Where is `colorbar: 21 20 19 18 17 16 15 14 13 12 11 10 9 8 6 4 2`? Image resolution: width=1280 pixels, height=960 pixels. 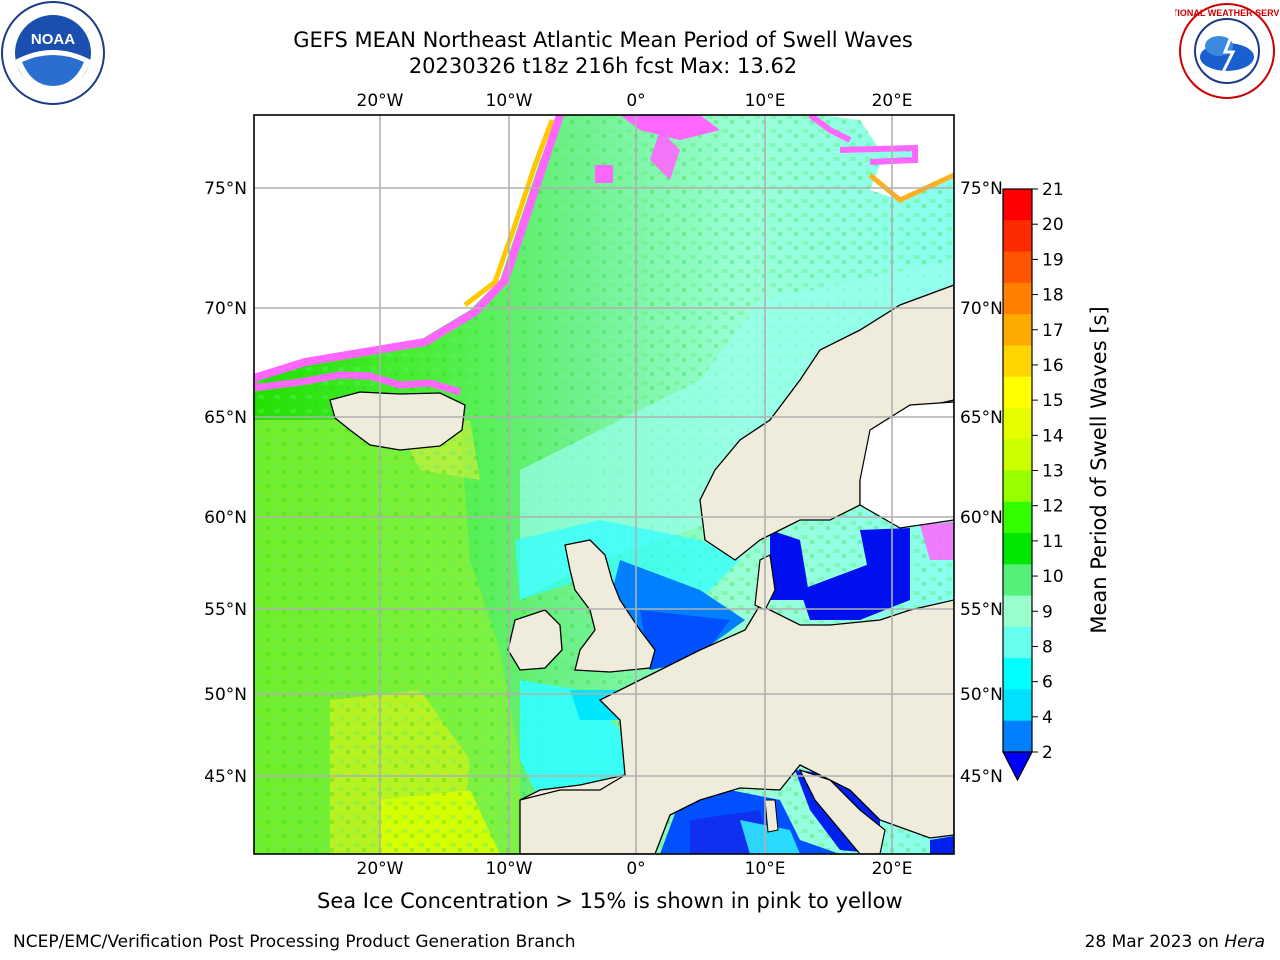 colorbar: 21 20 19 18 17 16 15 14 13 12 11 10 9 8 6 4 2 is located at coordinates (1033, 481).